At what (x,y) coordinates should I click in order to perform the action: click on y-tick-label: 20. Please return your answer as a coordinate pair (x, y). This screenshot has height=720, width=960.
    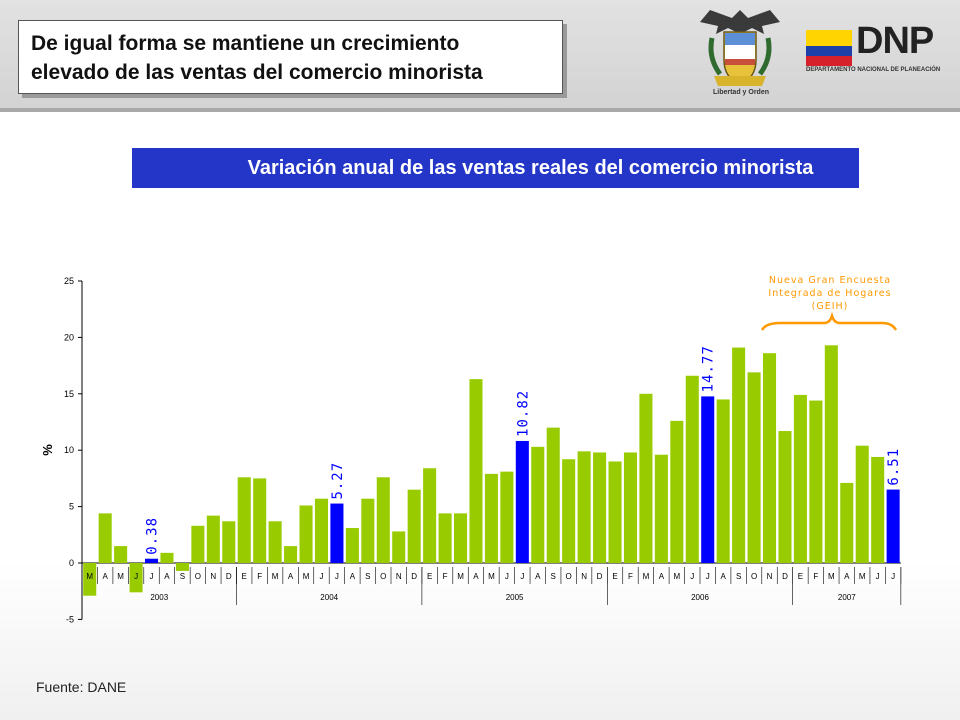
    Looking at the image, I should click on (69, 337).